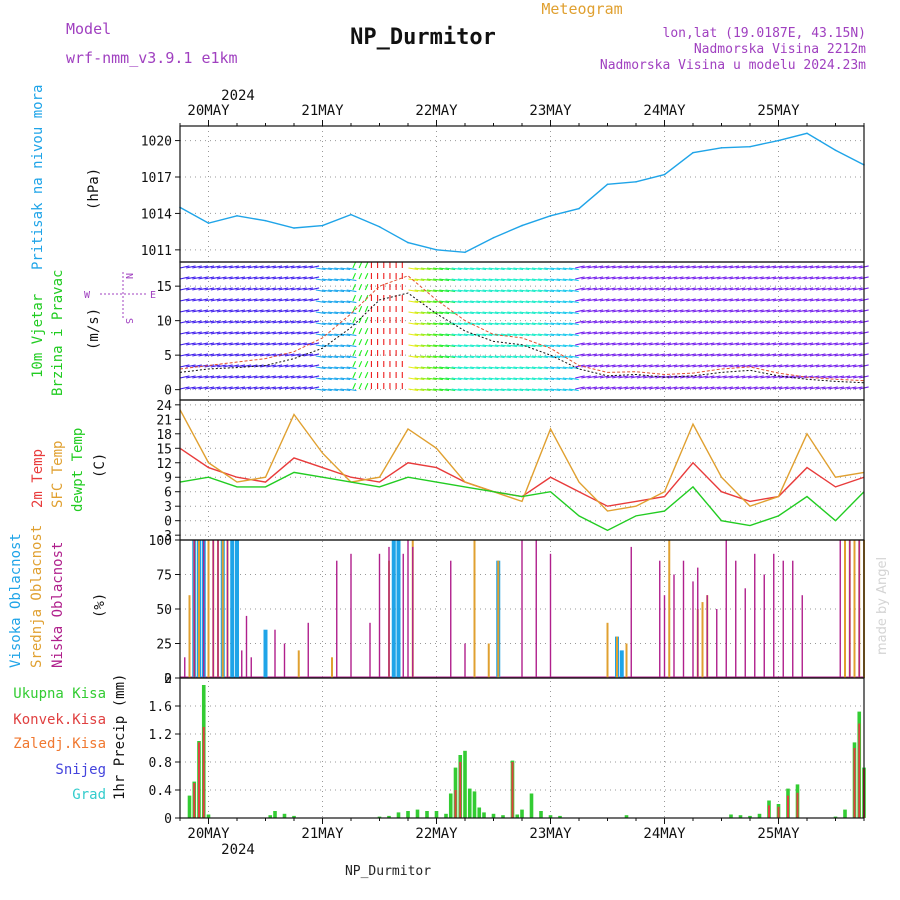 The image size is (900, 900). Describe the element at coordinates (436, 111) in the screenshot. I see `day-label-top: 22MAY` at that location.